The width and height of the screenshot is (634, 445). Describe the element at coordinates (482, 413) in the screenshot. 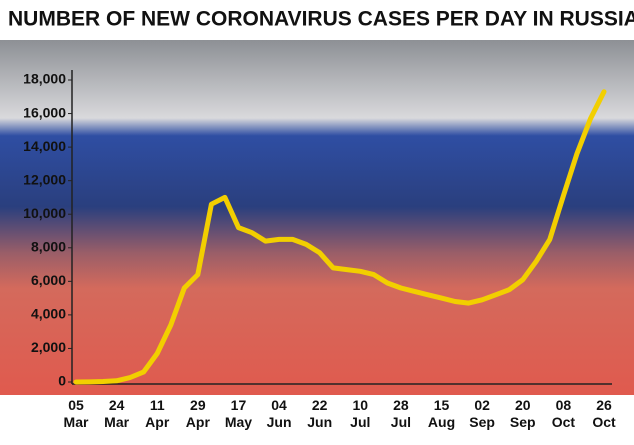

I see `x-tick-label: 02 Sep` at that location.